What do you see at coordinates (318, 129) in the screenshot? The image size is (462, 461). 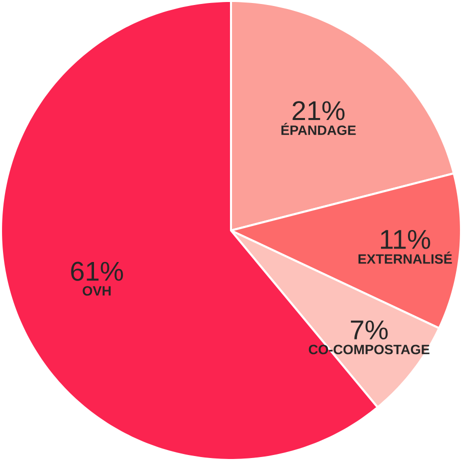 I see `slice-label: ÉPANDAGE` at bounding box center [318, 129].